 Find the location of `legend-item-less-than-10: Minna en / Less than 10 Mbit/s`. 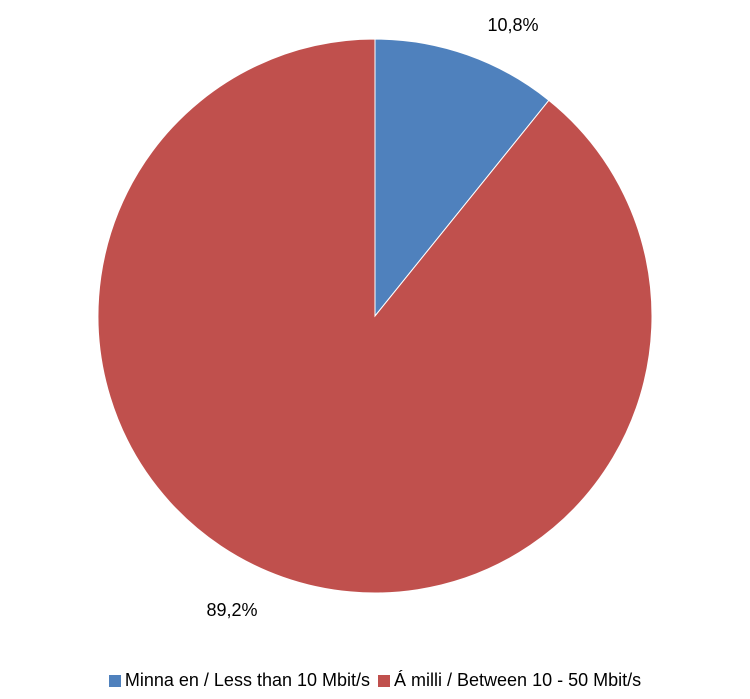

legend-item-less-than-10: Minna en / Less than 10 Mbit/s is located at coordinates (239, 680).